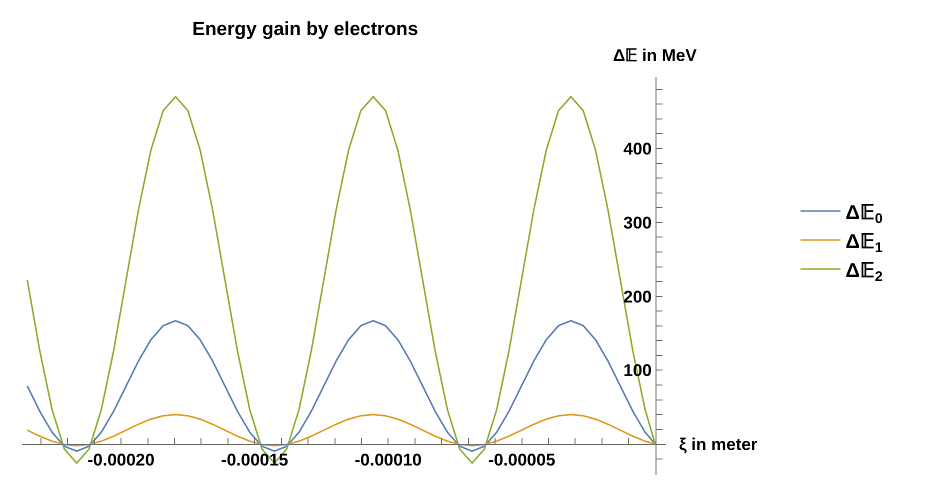 This screenshot has height=480, width=925. Describe the element at coordinates (388, 460) in the screenshot. I see `x-tick-label: -0.00010` at that location.